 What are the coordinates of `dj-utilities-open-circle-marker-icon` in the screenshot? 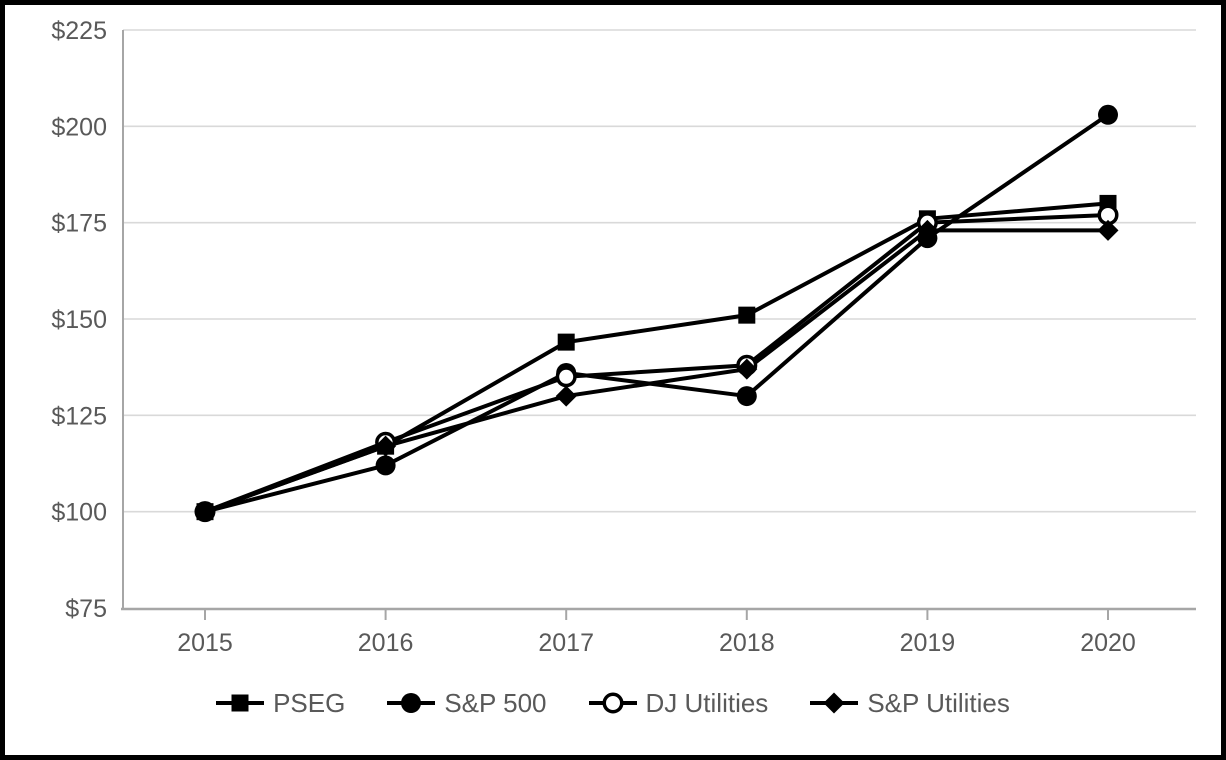 It's located at (612, 703).